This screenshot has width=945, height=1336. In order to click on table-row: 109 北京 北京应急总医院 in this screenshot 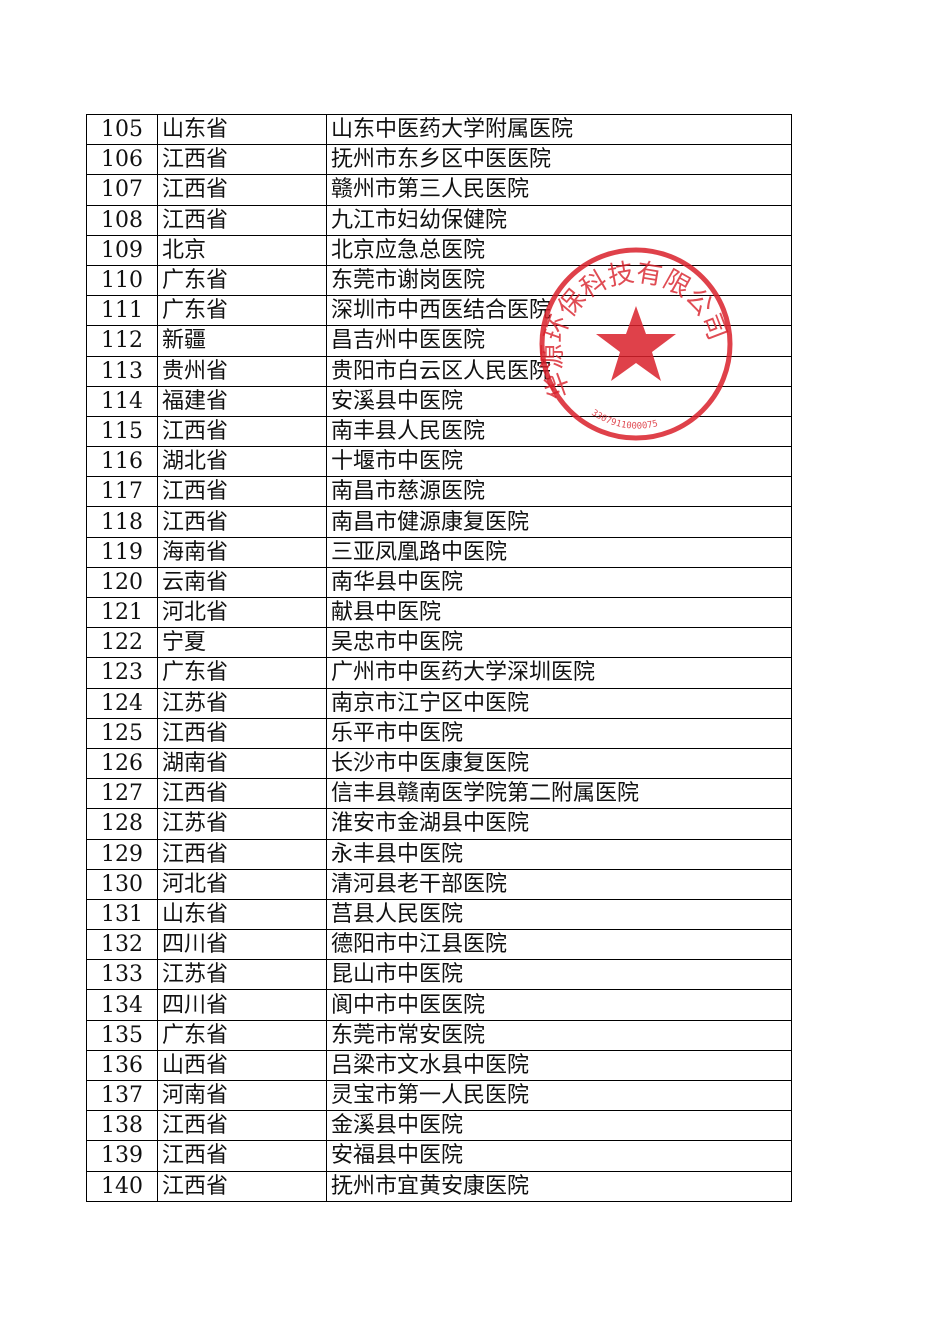, I will do `click(439, 250)`.